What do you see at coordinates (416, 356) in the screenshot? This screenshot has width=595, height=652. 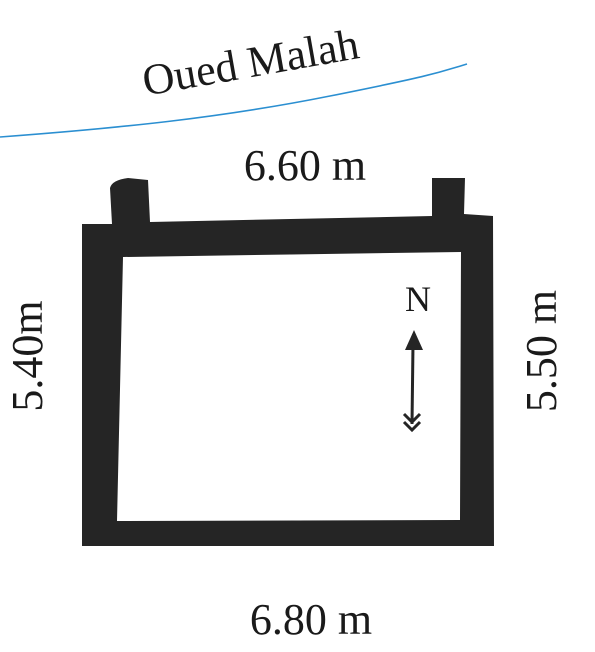 I see `north-arrow-icon: N` at bounding box center [416, 356].